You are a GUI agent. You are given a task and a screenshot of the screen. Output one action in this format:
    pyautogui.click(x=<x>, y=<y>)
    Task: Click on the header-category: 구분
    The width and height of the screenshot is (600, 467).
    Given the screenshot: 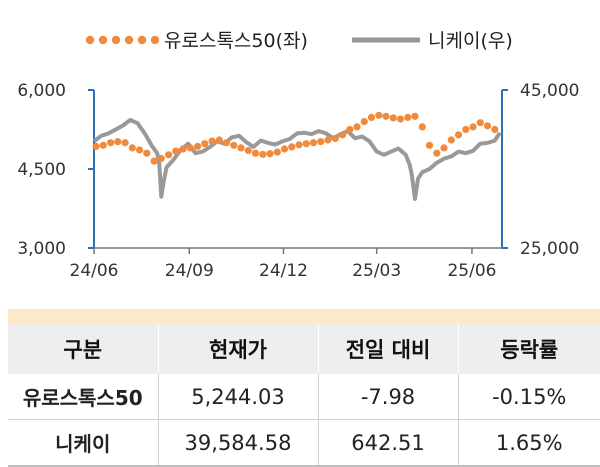 What is the action you would take?
    pyautogui.click(x=83, y=349)
    